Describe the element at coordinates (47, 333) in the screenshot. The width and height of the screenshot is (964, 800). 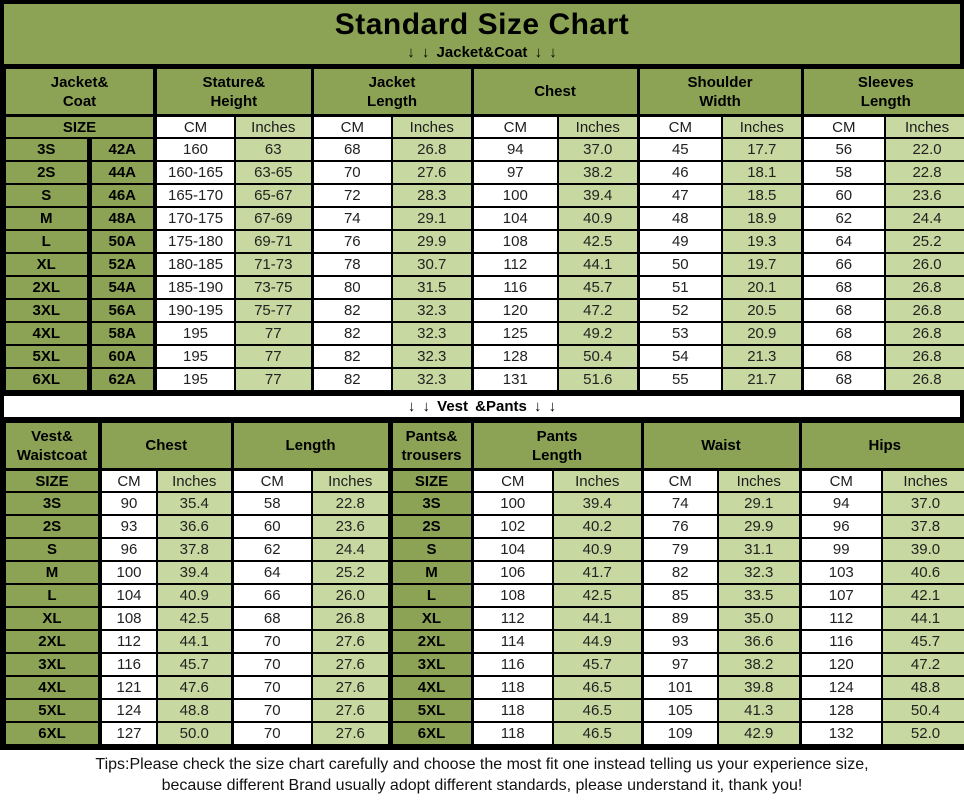
I see `size-cell: 4XL` at that location.